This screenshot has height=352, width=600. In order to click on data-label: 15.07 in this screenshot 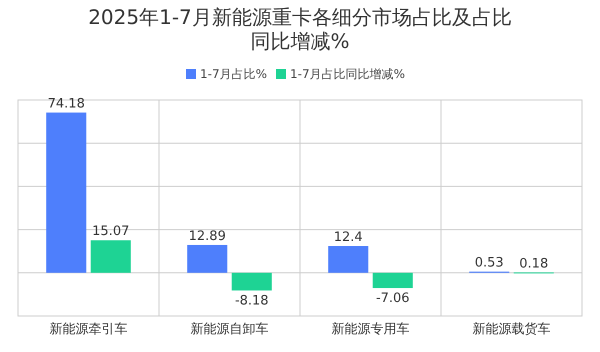, I will do `click(111, 232)`.